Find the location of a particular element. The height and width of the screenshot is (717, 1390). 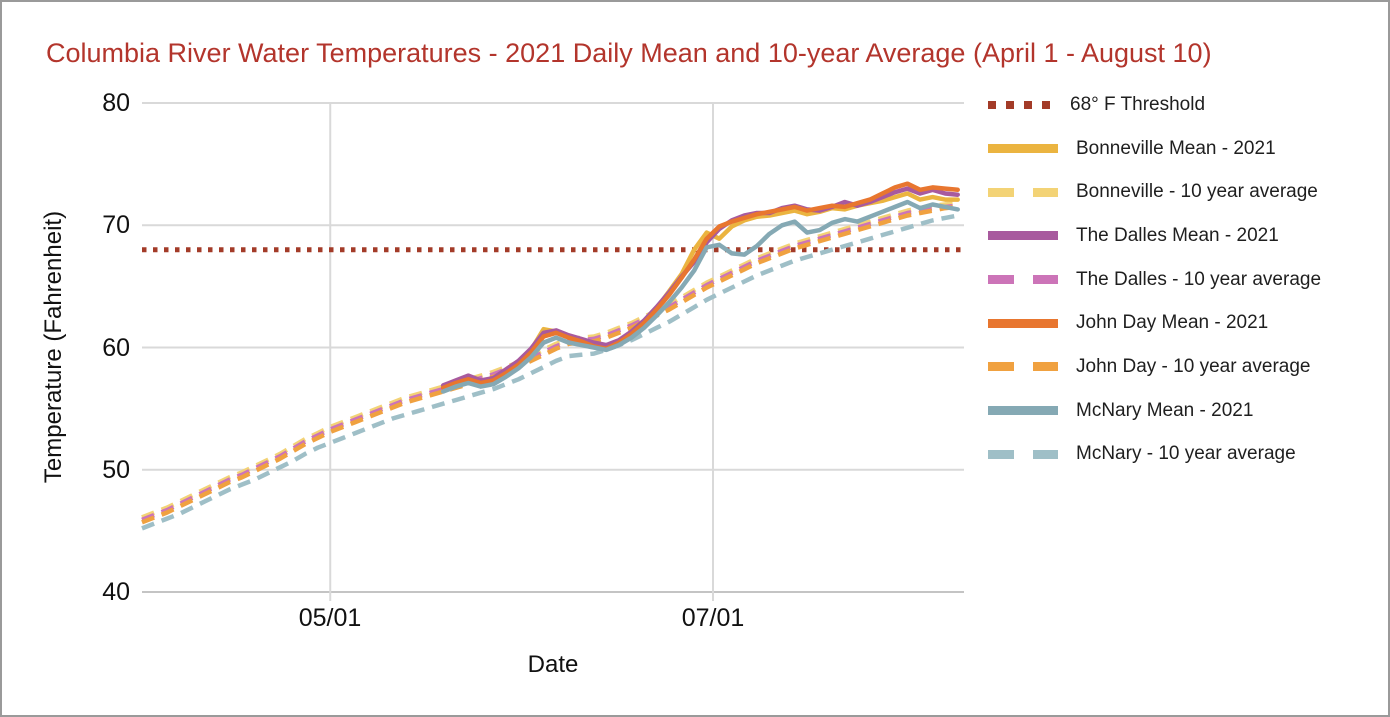

legend-item-dalles-average: The Dalles - 10 year average is located at coordinates (1185, 280).